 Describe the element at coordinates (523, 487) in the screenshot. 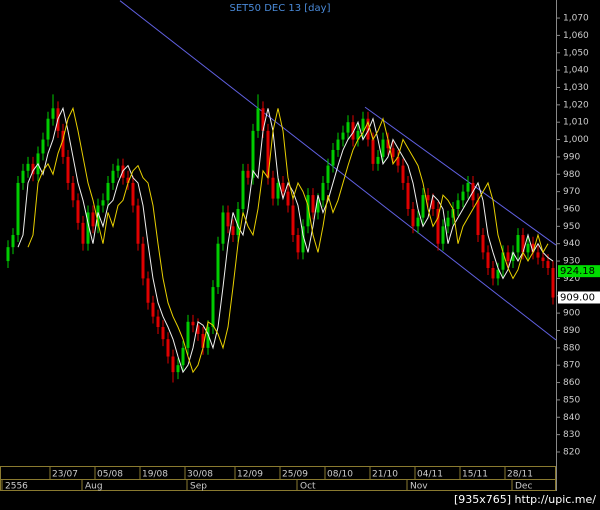

I see `period-label: Dec` at that location.